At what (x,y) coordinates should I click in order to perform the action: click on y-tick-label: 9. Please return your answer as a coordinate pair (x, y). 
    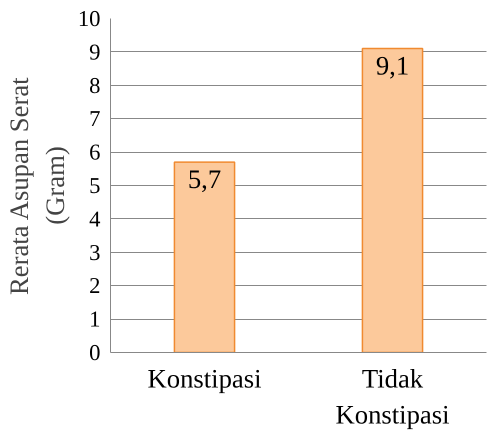
    Looking at the image, I should click on (94, 51).